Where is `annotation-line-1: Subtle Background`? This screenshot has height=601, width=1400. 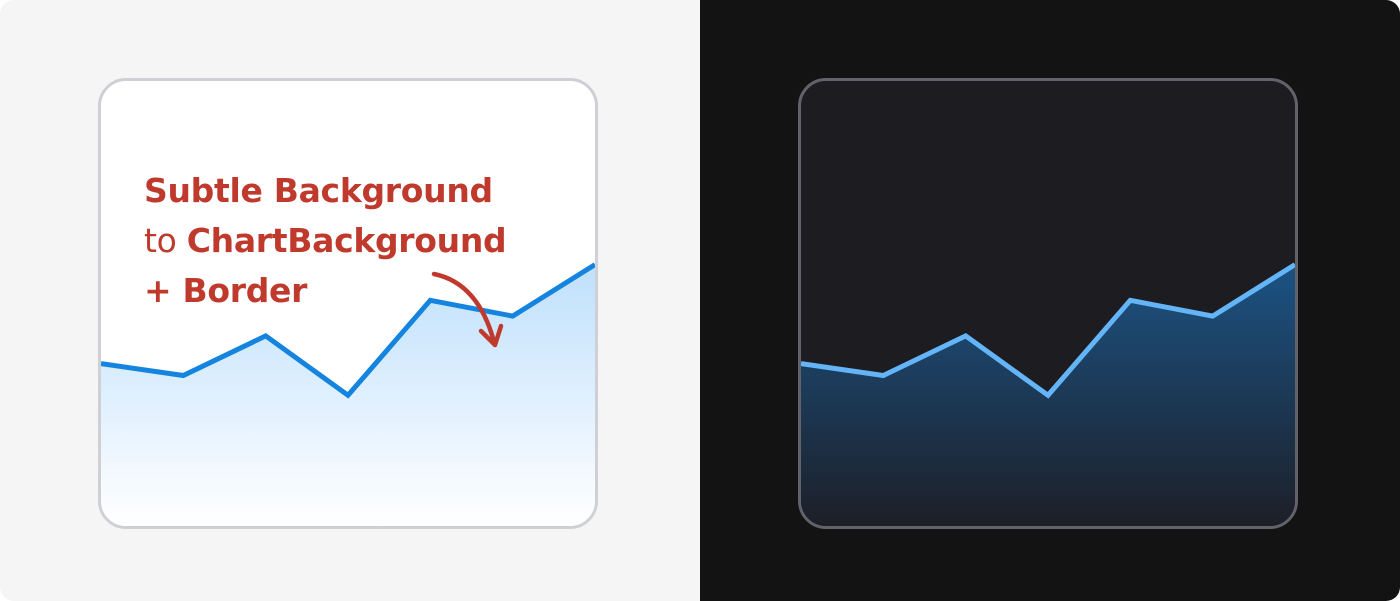 annotation-line-1: Subtle Background is located at coordinates (318, 190).